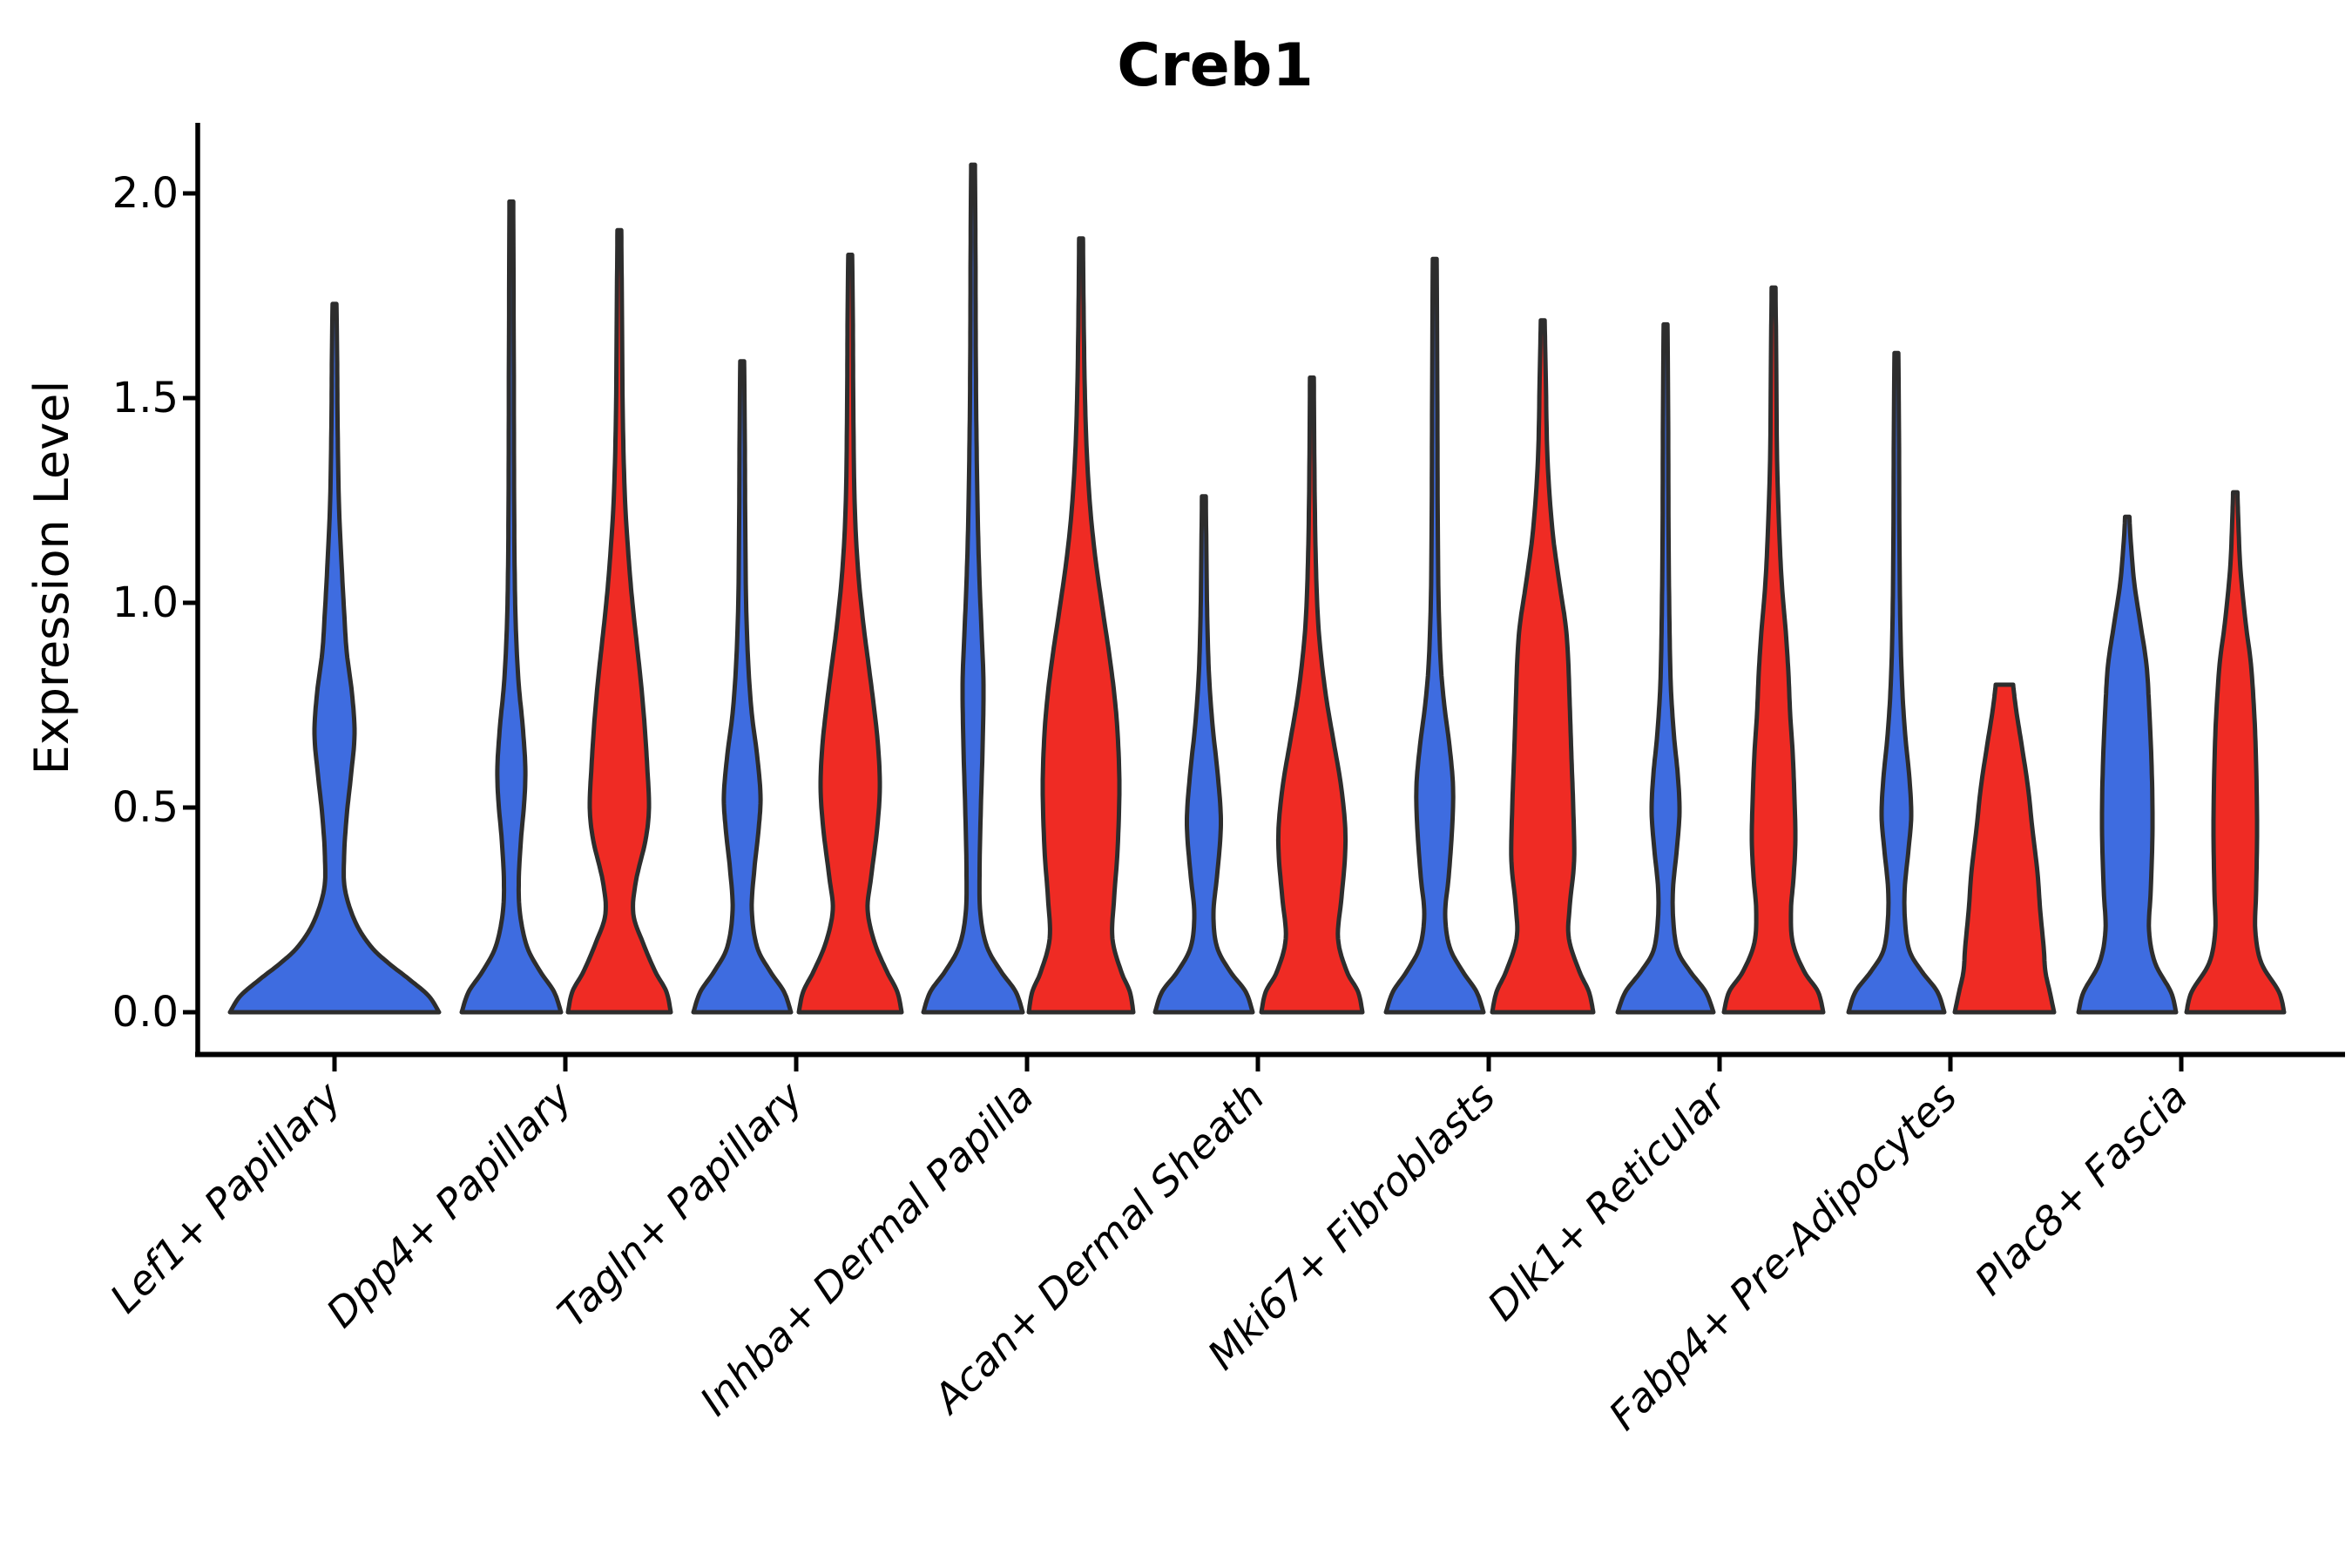 The width and height of the screenshot is (2352, 1568). Describe the element at coordinates (52, 578) in the screenshot. I see `y-axis-label: Expression Level` at that location.